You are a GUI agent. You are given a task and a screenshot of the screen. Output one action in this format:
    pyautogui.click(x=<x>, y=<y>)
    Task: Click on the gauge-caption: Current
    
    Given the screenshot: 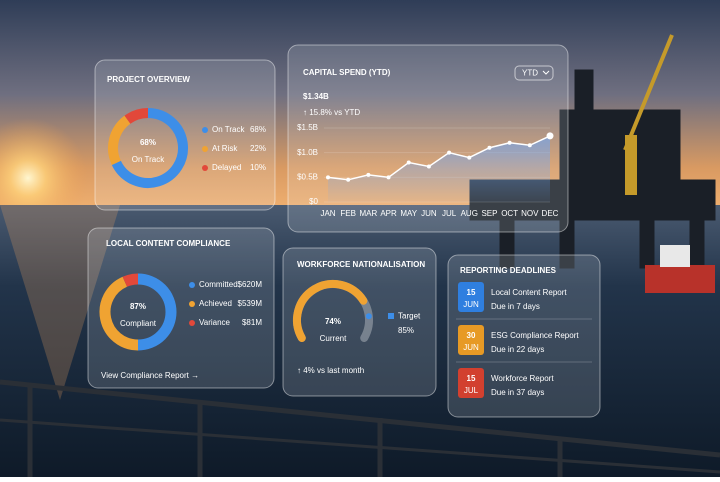 What is the action you would take?
    pyautogui.click(x=333, y=338)
    